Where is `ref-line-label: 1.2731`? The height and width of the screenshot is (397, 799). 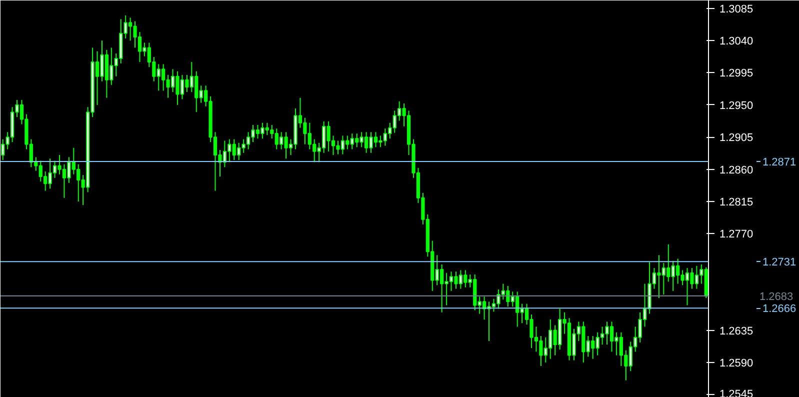 ref-line-label: 1.2731 is located at coordinates (779, 262).